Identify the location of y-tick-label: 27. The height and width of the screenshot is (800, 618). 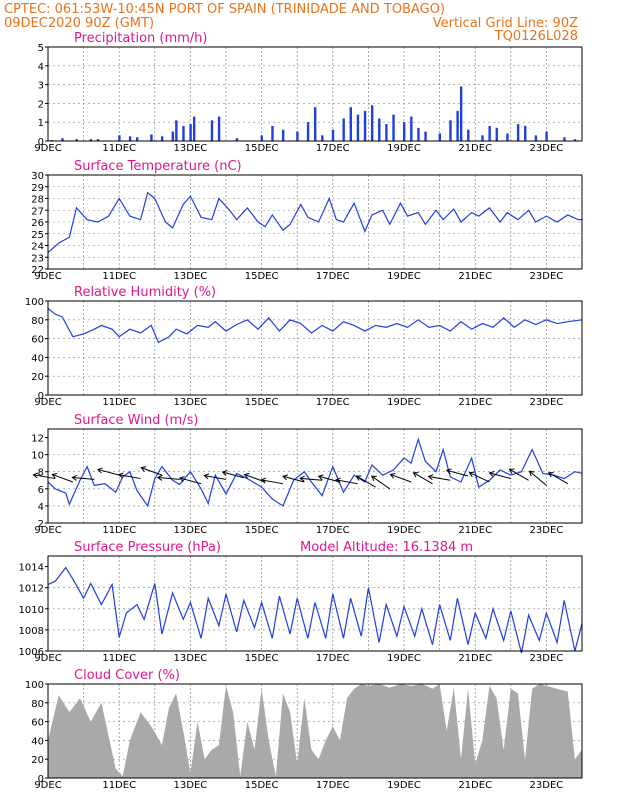
(37, 211).